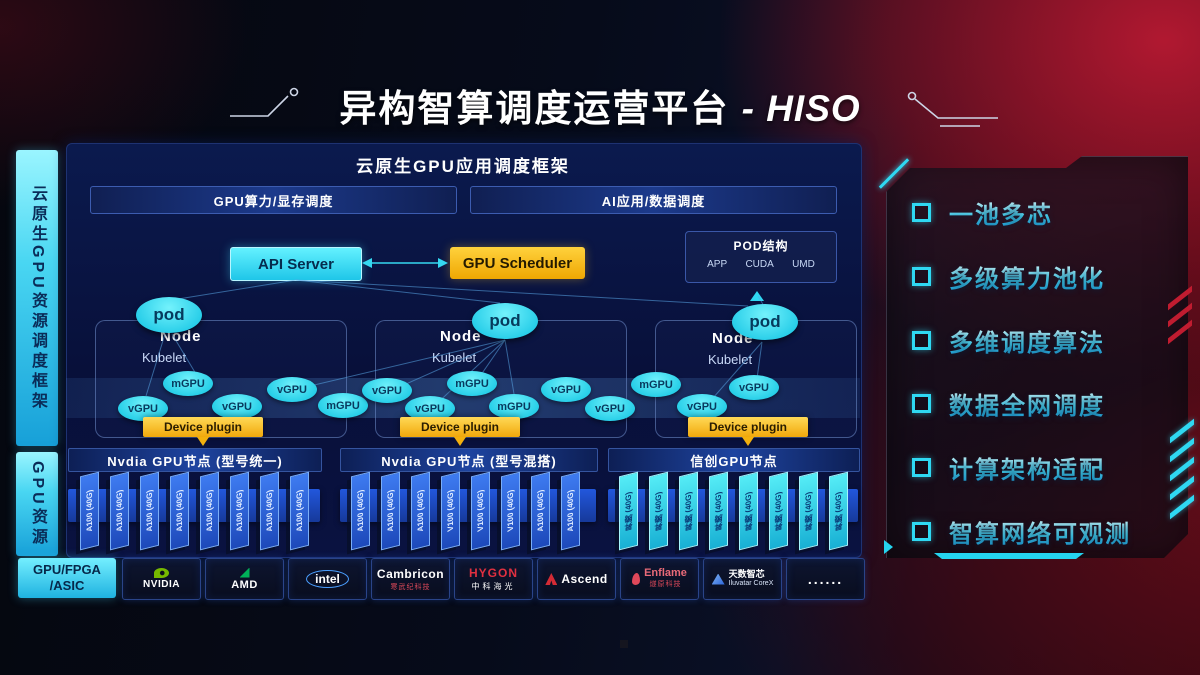 This screenshot has height=675, width=1200. What do you see at coordinates (653, 200) in the screenshot?
I see `lane-ai-data-scheduling: AI应用/数据调度` at bounding box center [653, 200].